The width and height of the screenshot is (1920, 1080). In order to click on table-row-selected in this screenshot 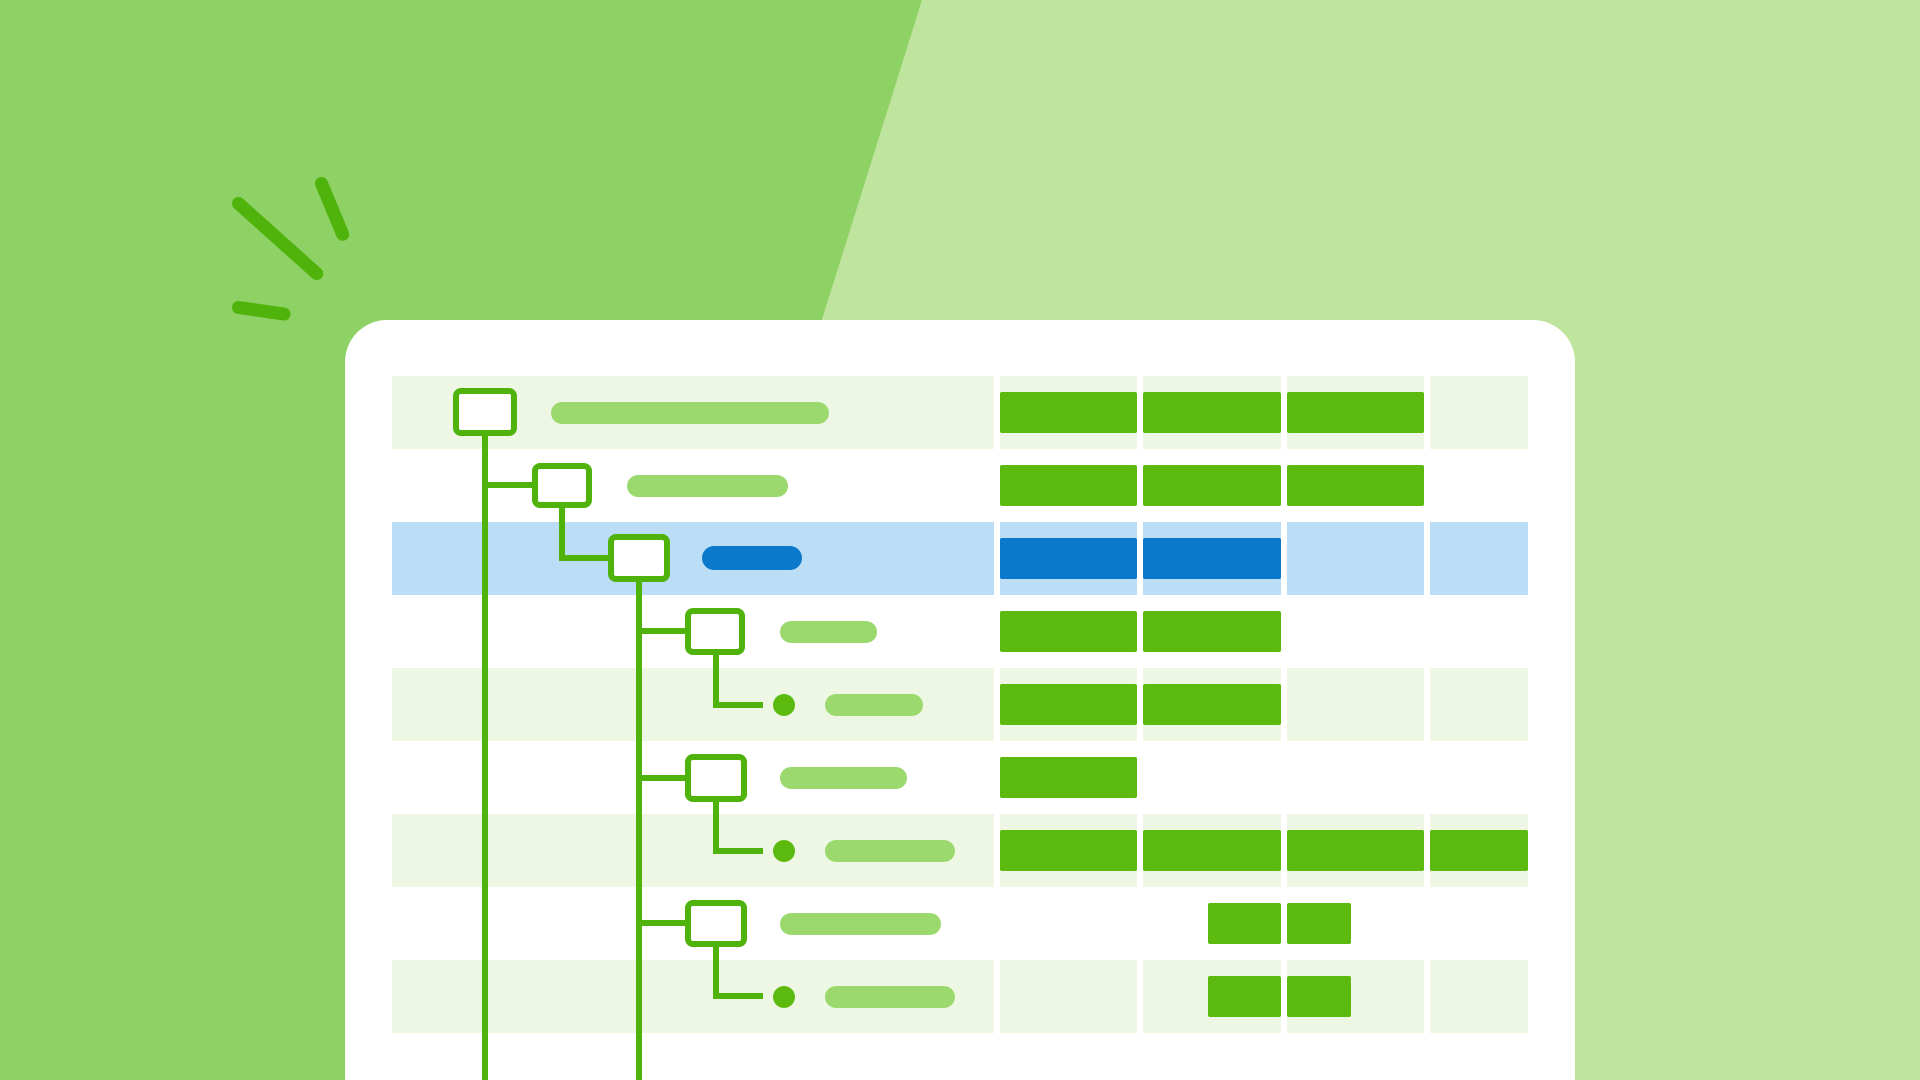, I will do `click(960, 558)`.